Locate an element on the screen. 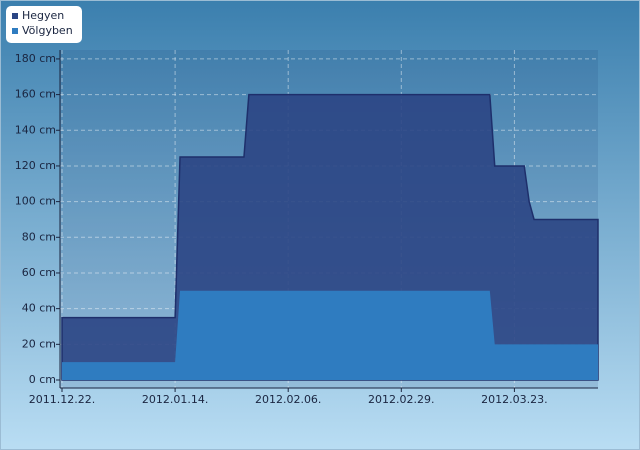 Image resolution: width=640 pixels, height=450 pixels. x-tick-label: 2012.01.14. is located at coordinates (175, 399).